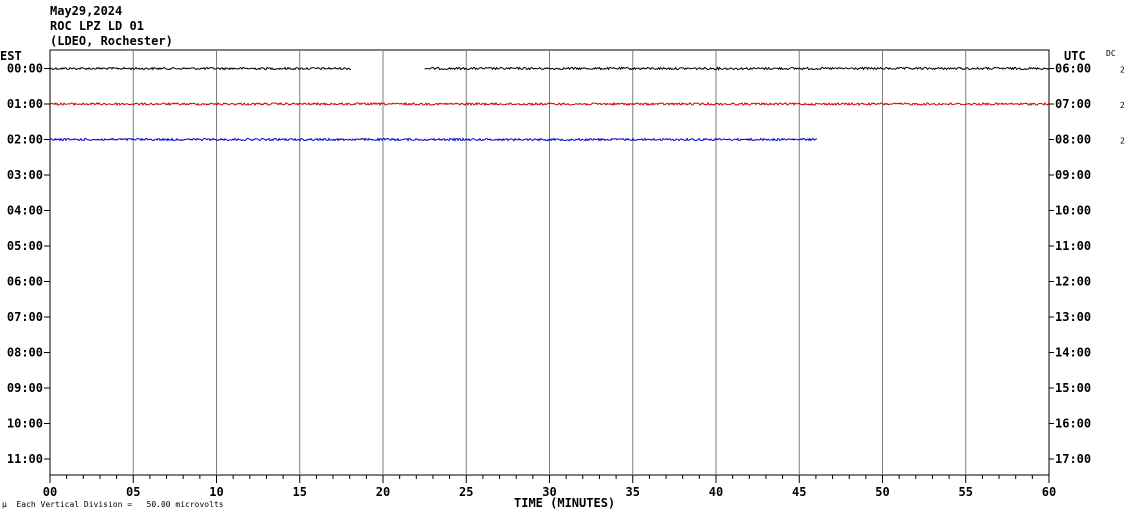  Describe the element at coordinates (1073, 246) in the screenshot. I see `right-row-label: 11:00` at that location.